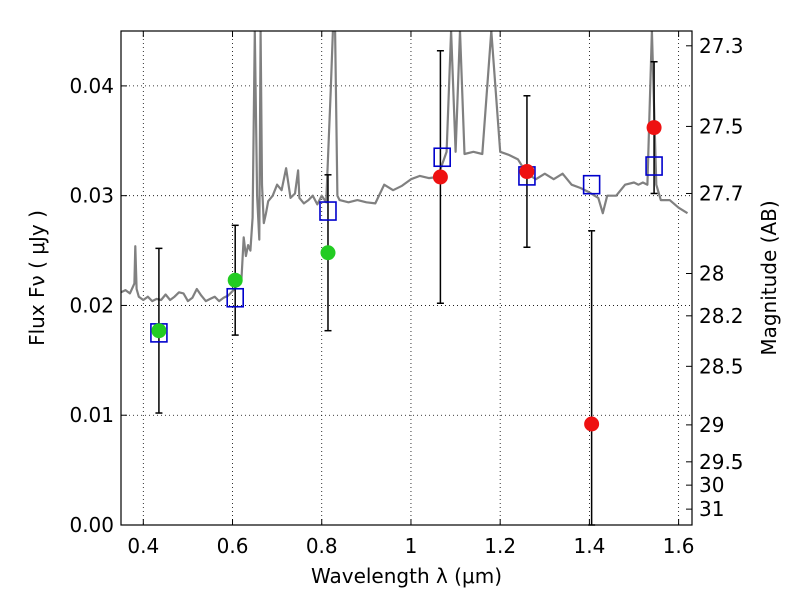 Image resolution: width=800 pixels, height=600 pixels. What do you see at coordinates (721, 193) in the screenshot?
I see `mag-tick-label: 27.7` at bounding box center [721, 193].